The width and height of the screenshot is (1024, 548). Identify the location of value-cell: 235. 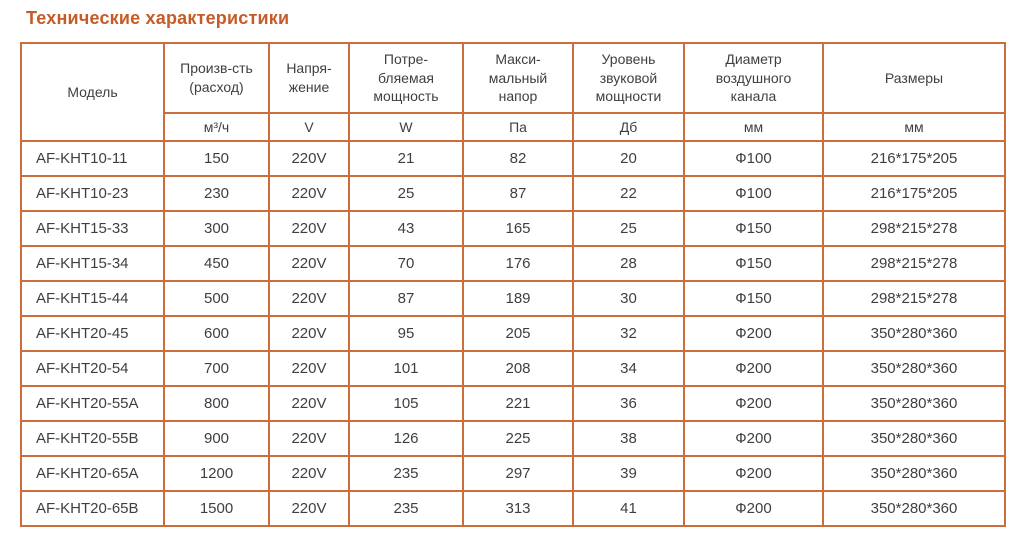
(406, 473).